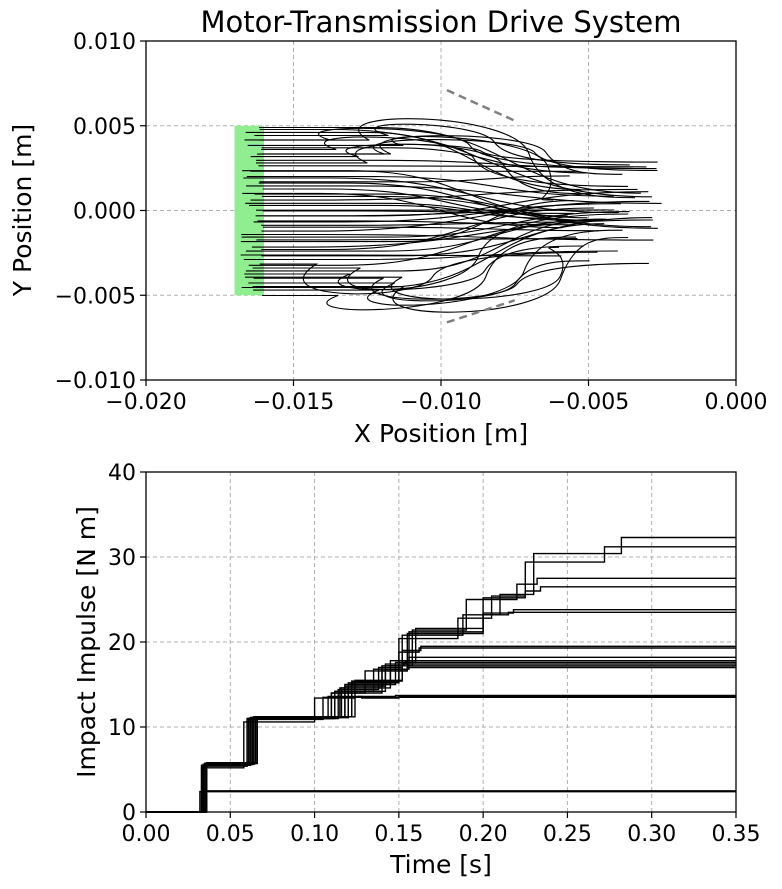  Describe the element at coordinates (122, 643) in the screenshot. I see `y-tick-label: 20` at that location.